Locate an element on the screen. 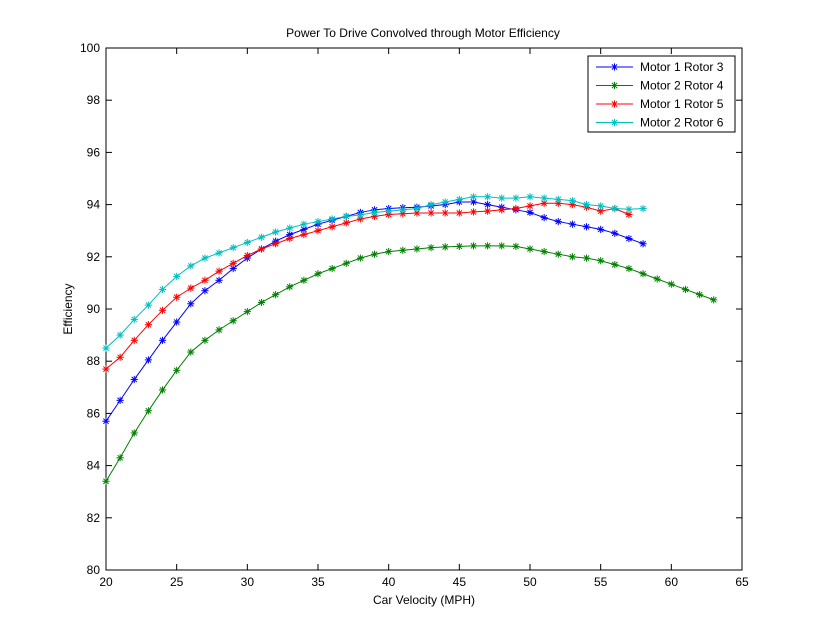  y-tick-label: 90 is located at coordinates (94, 309).